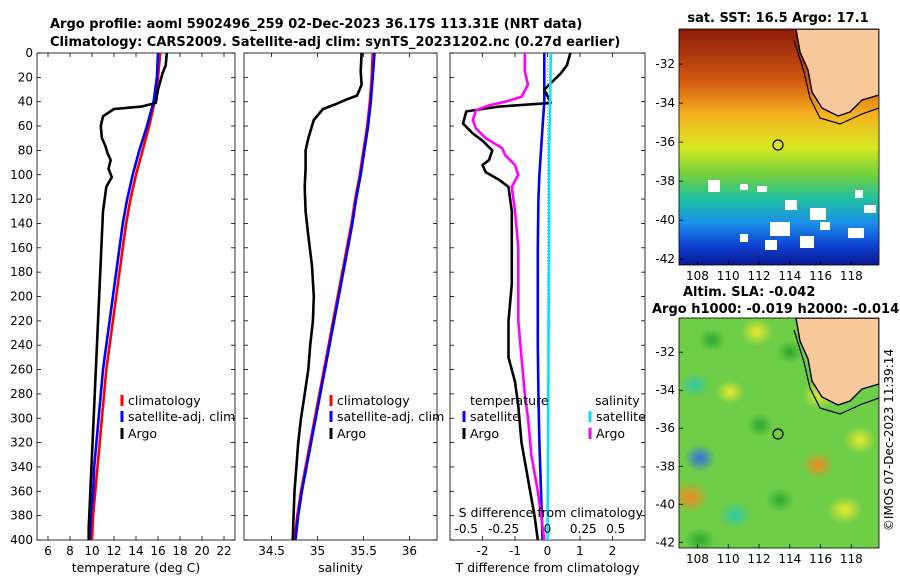 The width and height of the screenshot is (900, 580). I want to click on series-line-temperature-argo, so click(516, 296).